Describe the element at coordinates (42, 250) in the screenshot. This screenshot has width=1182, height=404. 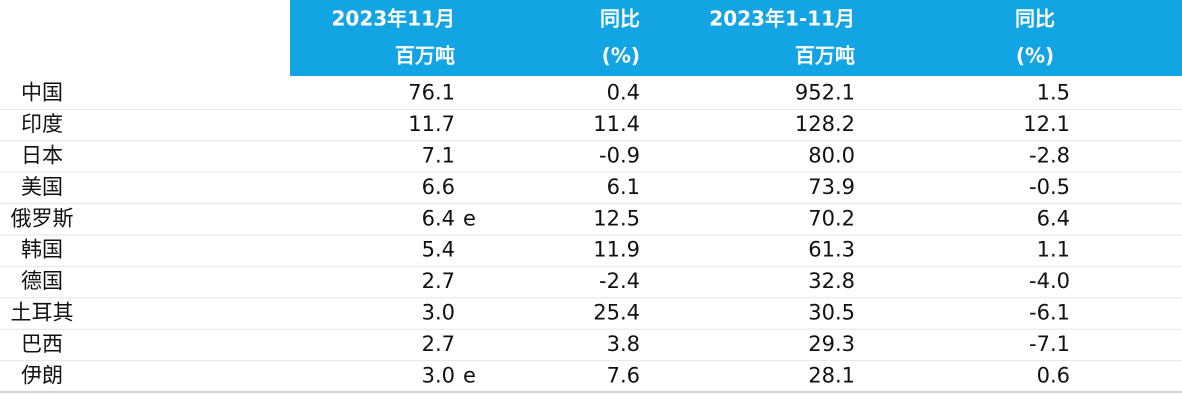
I see `country-name: 韩国` at that location.